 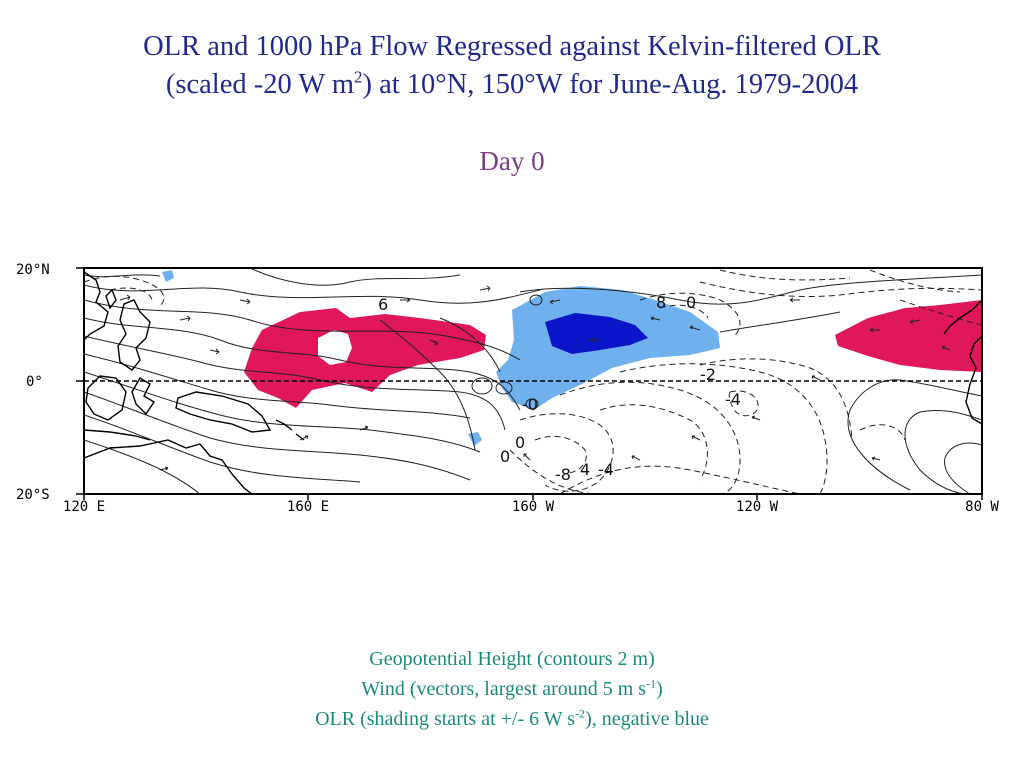 I want to click on contour-label-0-c: 0, so click(x=520, y=442).